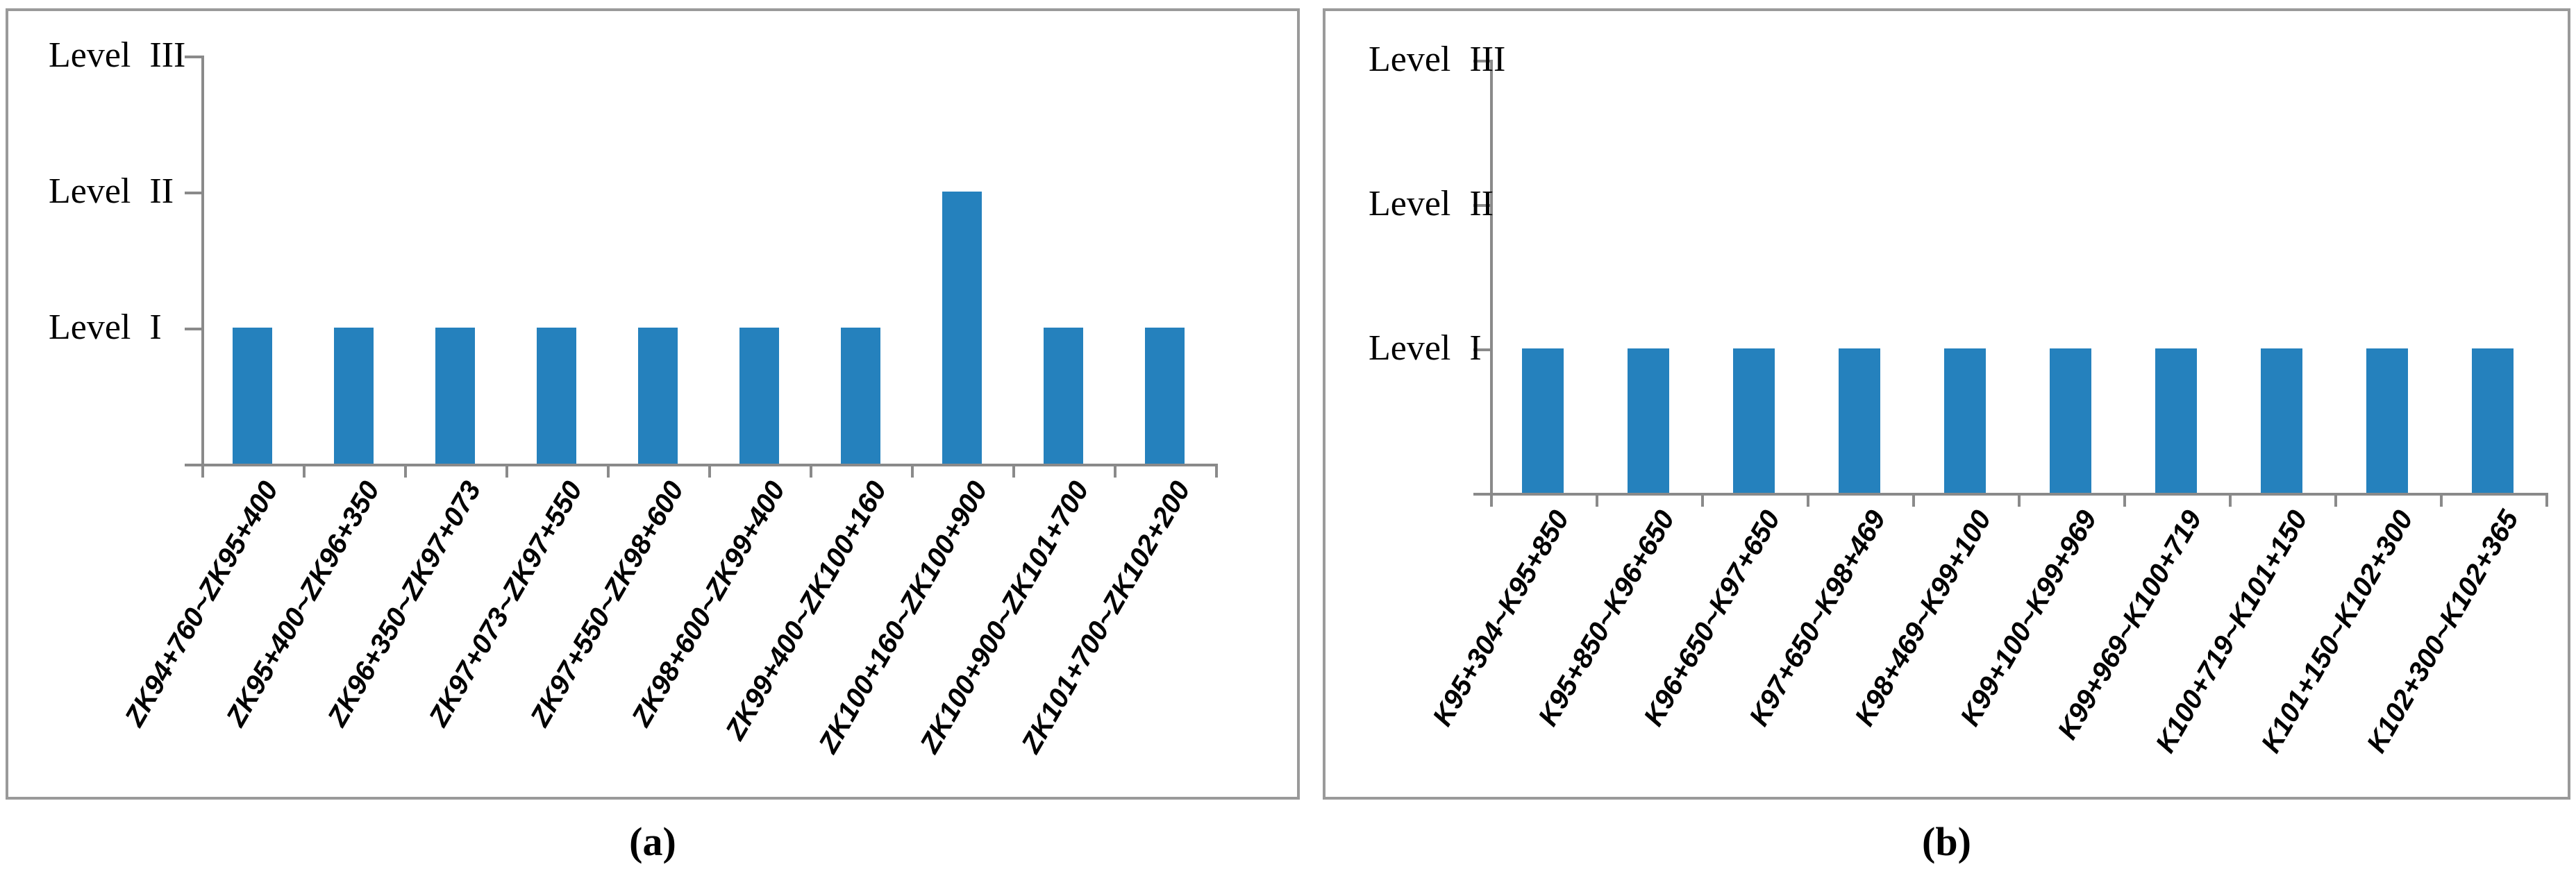  What do you see at coordinates (1946, 841) in the screenshot?
I see `caption-b: (b)` at bounding box center [1946, 841].